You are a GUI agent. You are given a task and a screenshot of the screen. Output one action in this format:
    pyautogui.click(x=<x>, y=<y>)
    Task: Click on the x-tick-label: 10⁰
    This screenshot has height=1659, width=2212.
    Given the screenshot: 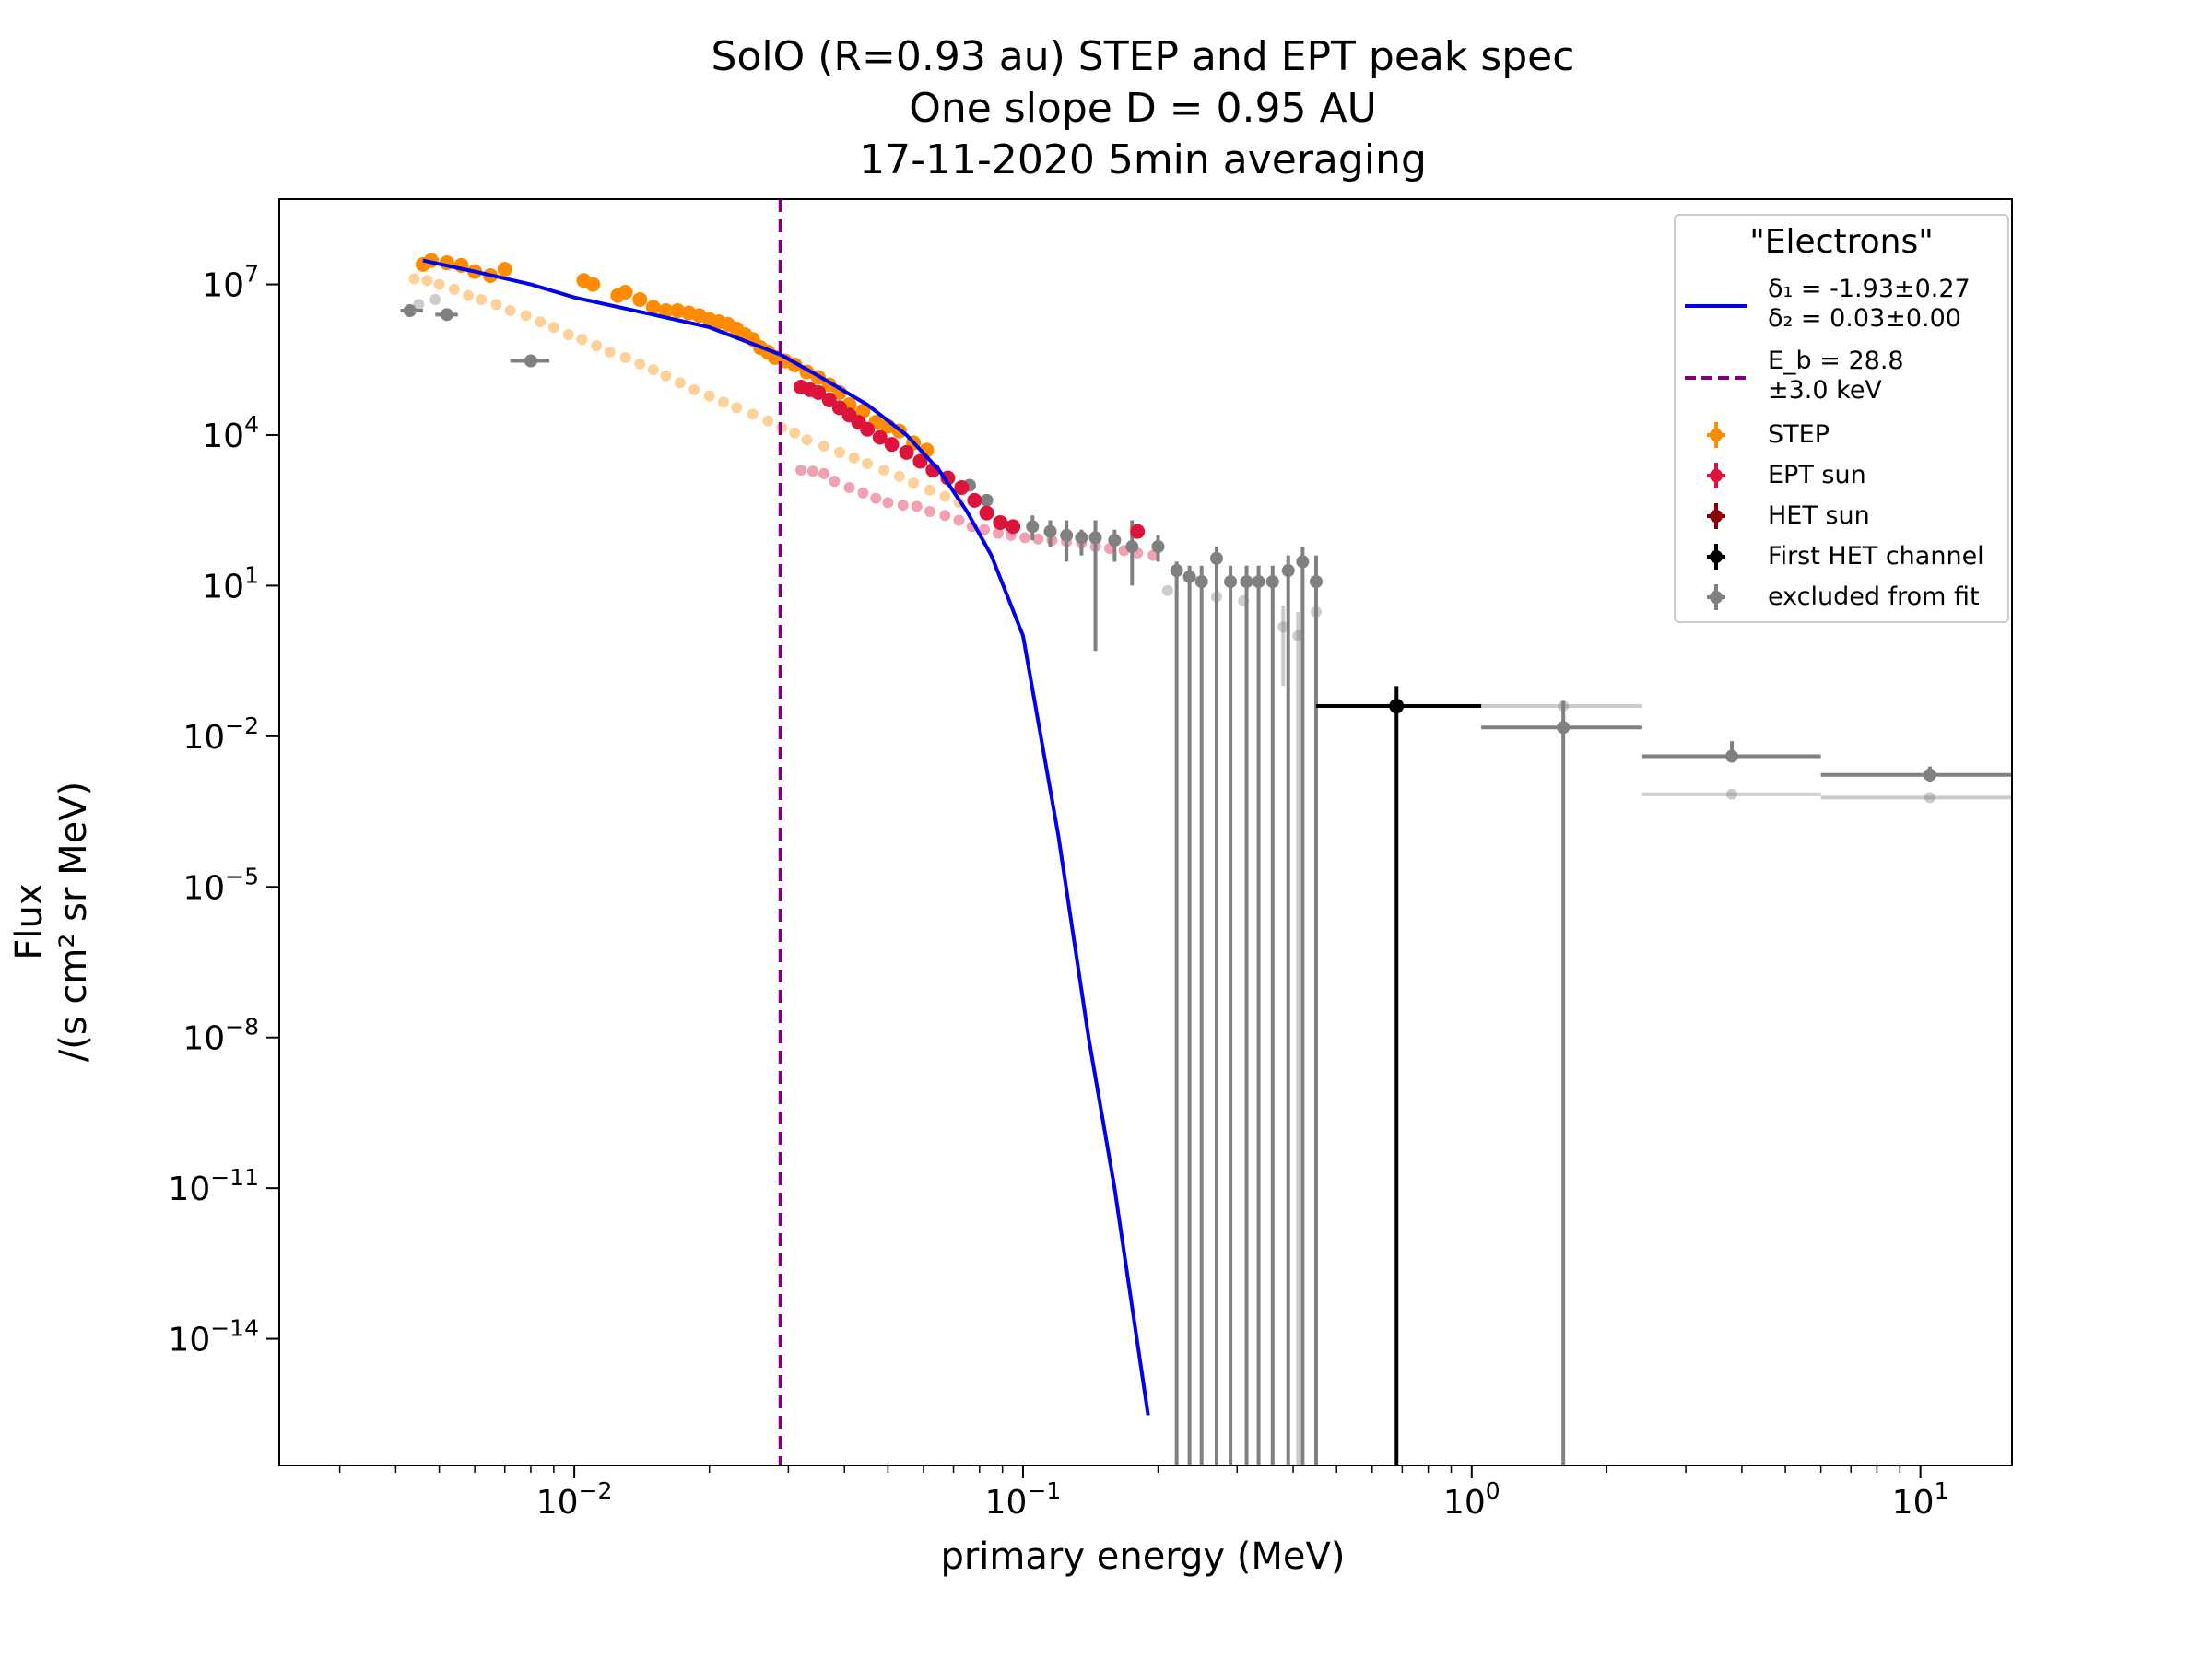 What is the action you would take?
    pyautogui.click(x=1471, y=1499)
    